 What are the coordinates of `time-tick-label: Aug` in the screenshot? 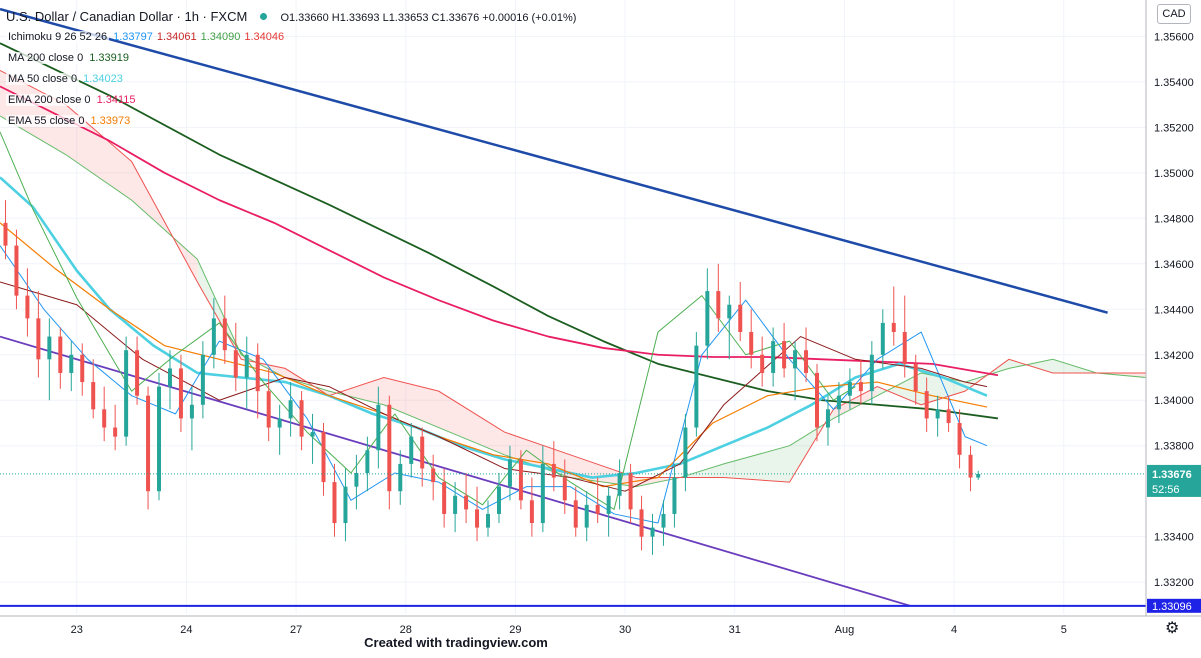 It's located at (845, 630).